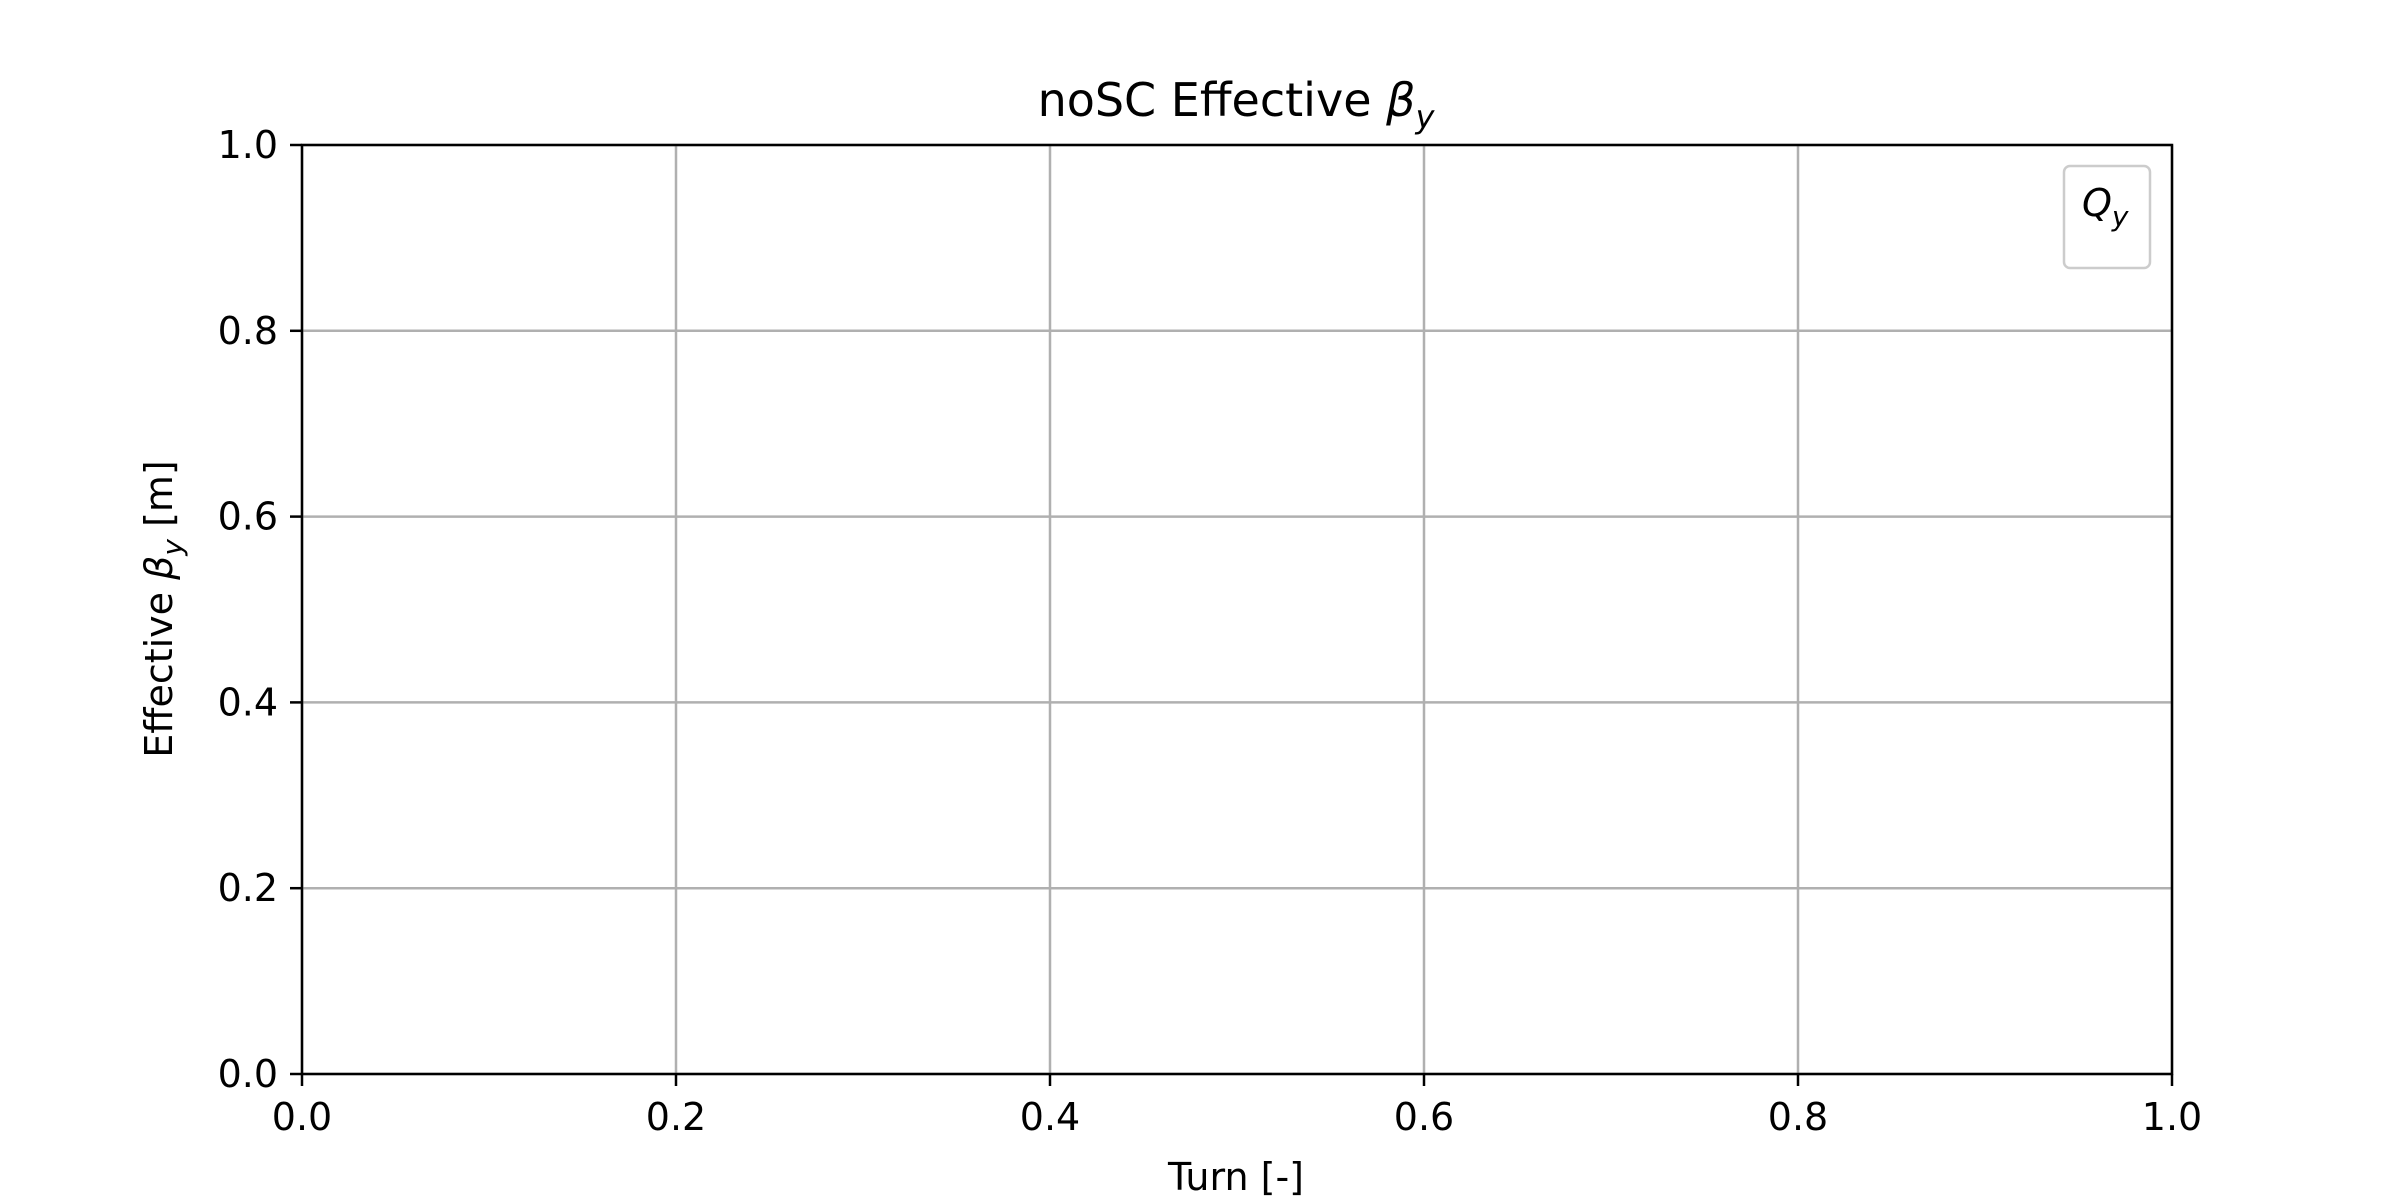  I want to click on y-tick-label: 0.8, so click(248, 331).